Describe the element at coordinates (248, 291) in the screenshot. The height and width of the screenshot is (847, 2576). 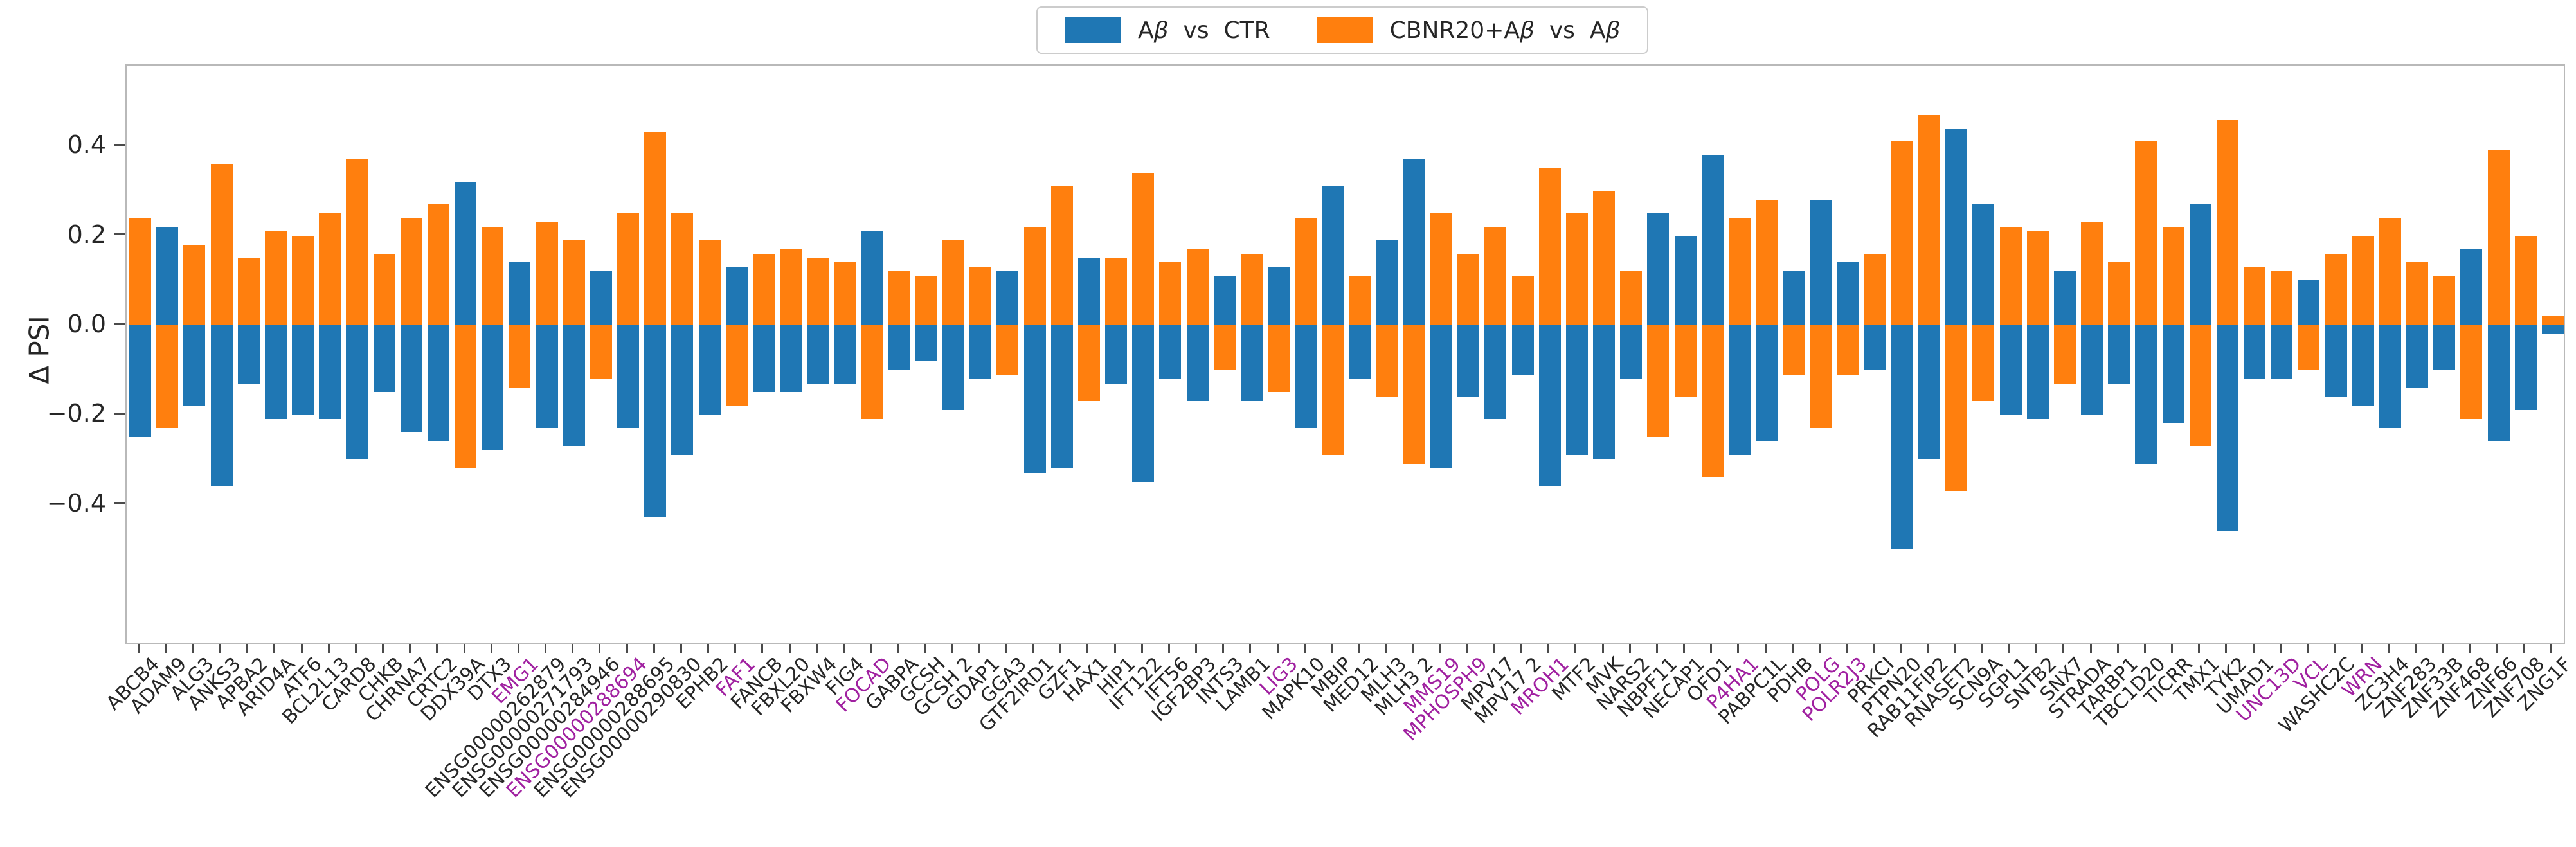
I see `bar-APBA2-orange` at that location.